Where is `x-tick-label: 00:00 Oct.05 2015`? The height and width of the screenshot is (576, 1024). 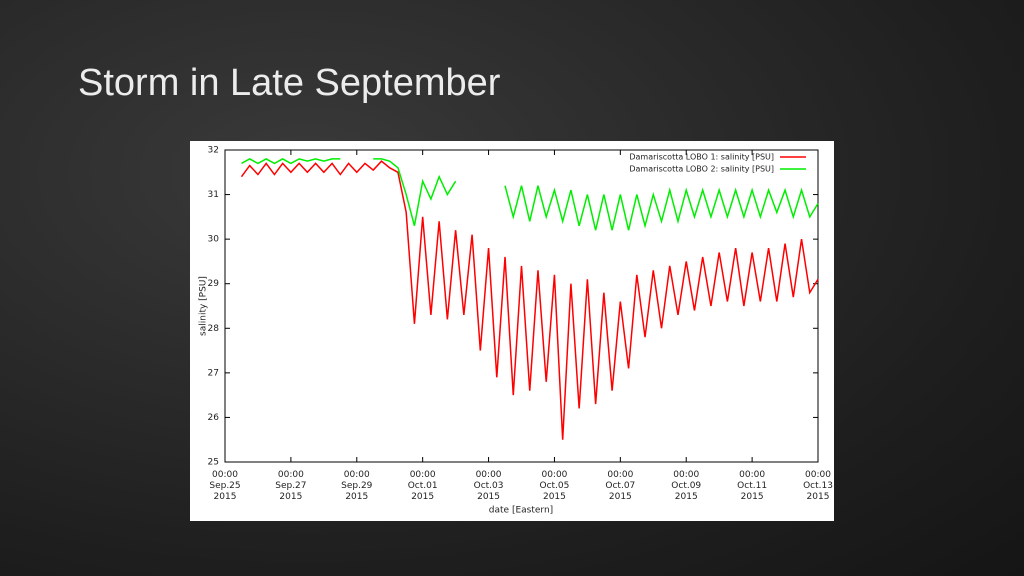
x-tick-label: 00:00 Oct.05 2015 is located at coordinates (555, 486).